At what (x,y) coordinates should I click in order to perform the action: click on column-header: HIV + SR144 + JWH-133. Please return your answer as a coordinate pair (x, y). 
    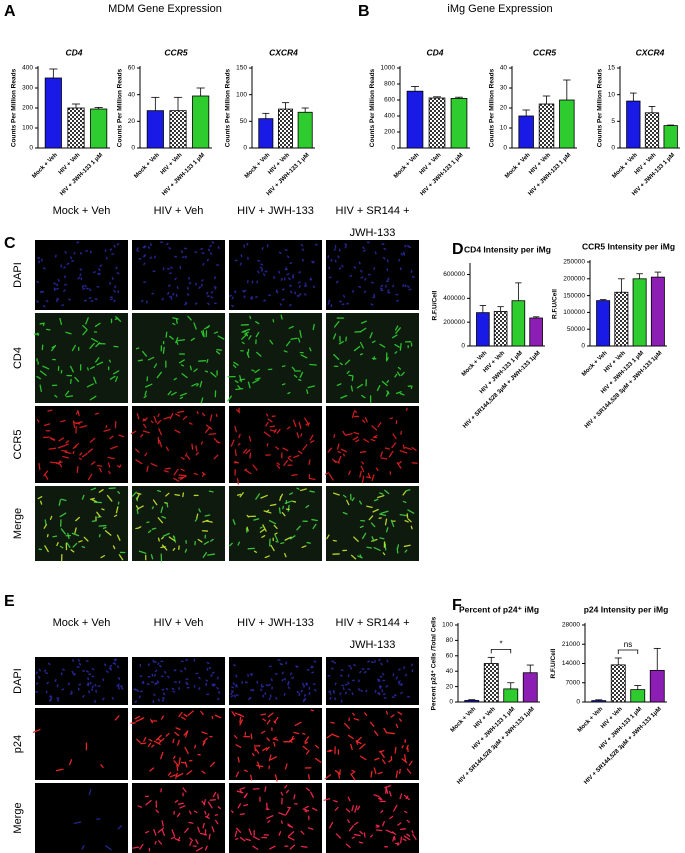
    Looking at the image, I should click on (372, 222).